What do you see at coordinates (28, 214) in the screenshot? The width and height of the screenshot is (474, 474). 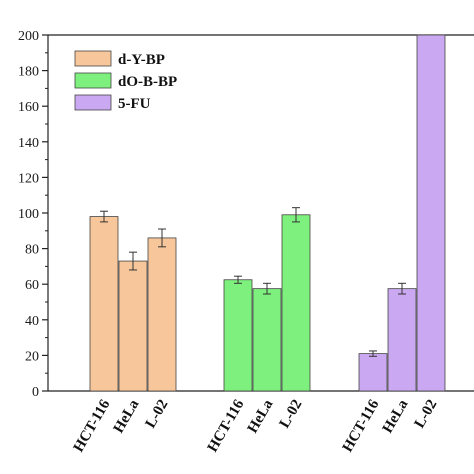 I see `y-tick-label: 100` at bounding box center [28, 214].